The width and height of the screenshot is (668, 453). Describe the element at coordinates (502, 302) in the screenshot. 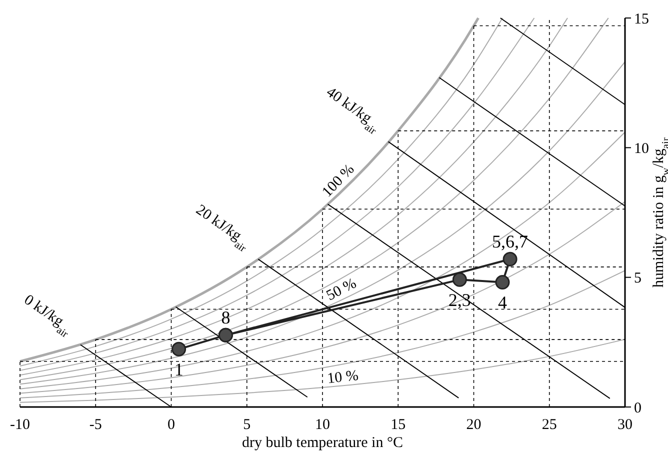

I see `annotation: 4` at that location.